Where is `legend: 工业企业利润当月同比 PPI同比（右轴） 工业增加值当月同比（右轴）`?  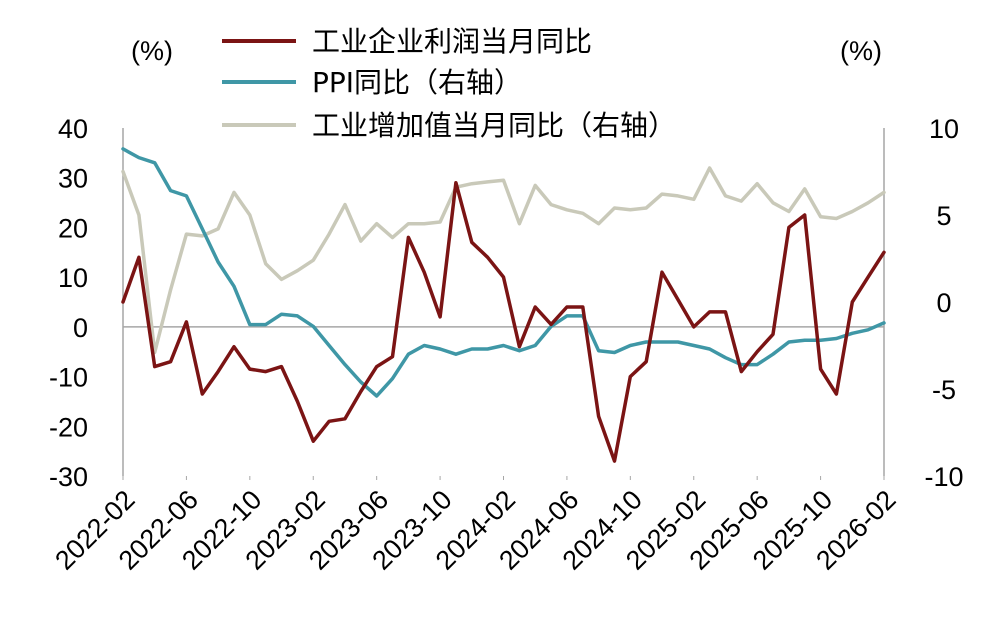
legend: 工业企业利润当月同比 PPI同比（右轴） 工业增加值当月同比（右轴） is located at coordinates (449, 83).